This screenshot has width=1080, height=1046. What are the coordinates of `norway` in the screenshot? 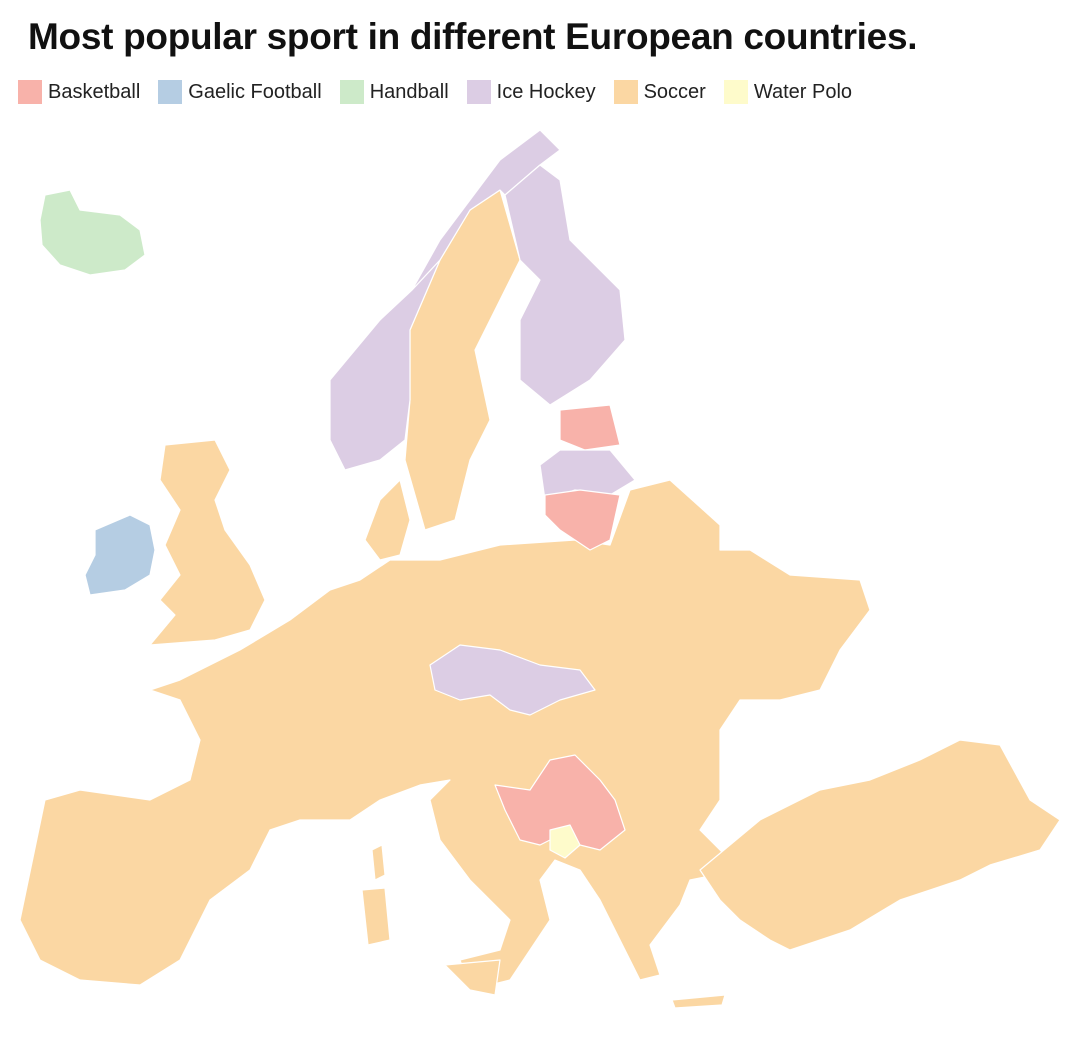 It's located at (385, 365).